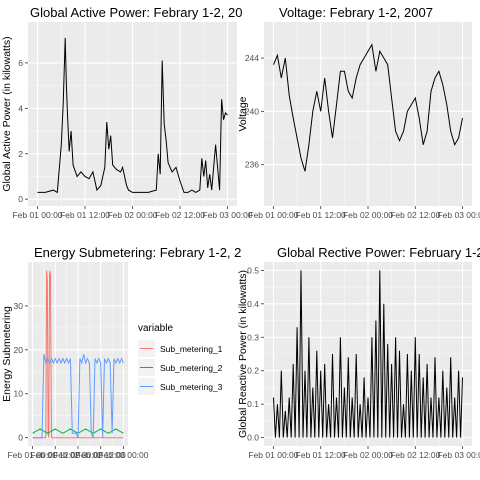  Describe the element at coordinates (356, 12) in the screenshot. I see `chart-title: Voltage: Febrary 1-2, 2007` at that location.